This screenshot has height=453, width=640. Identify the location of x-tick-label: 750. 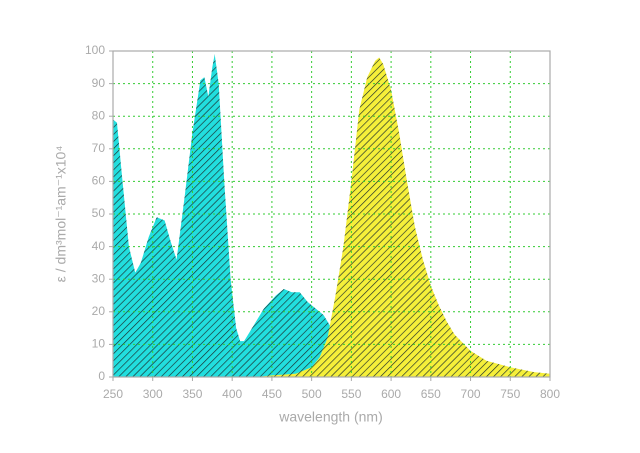
(510, 394).